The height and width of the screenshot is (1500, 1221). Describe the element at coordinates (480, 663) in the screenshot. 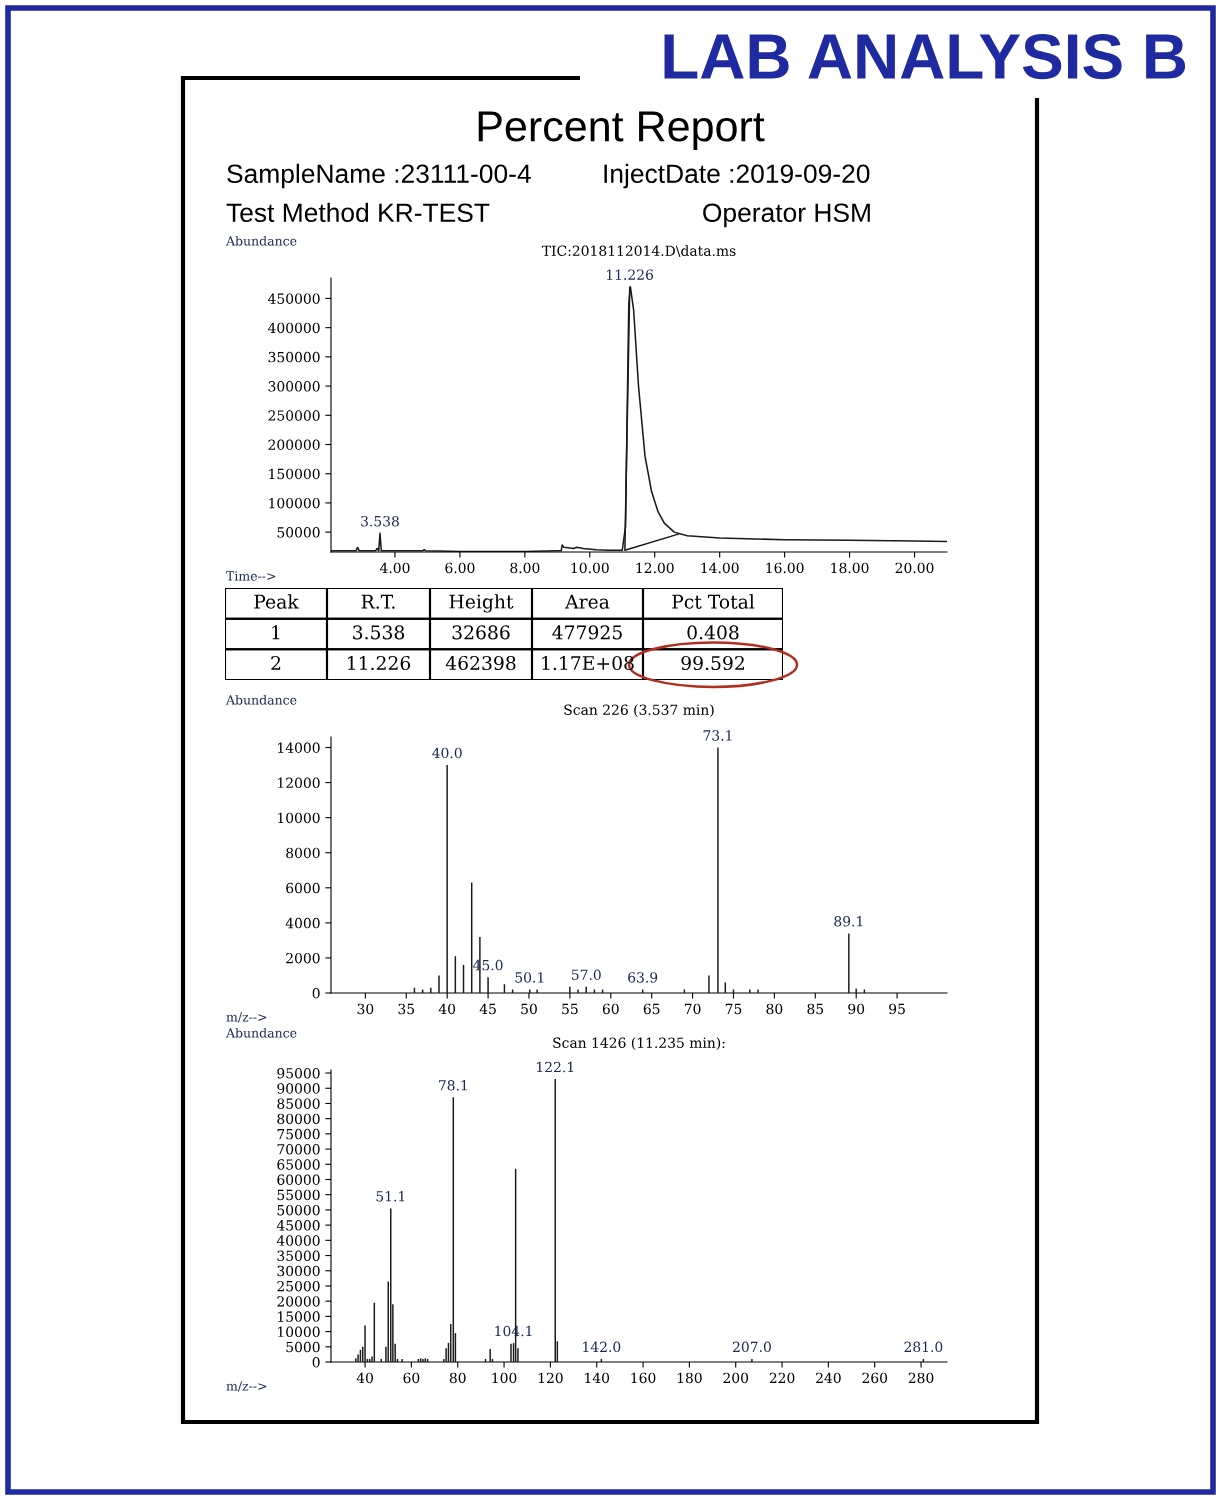

I see `text: 462398` at that location.